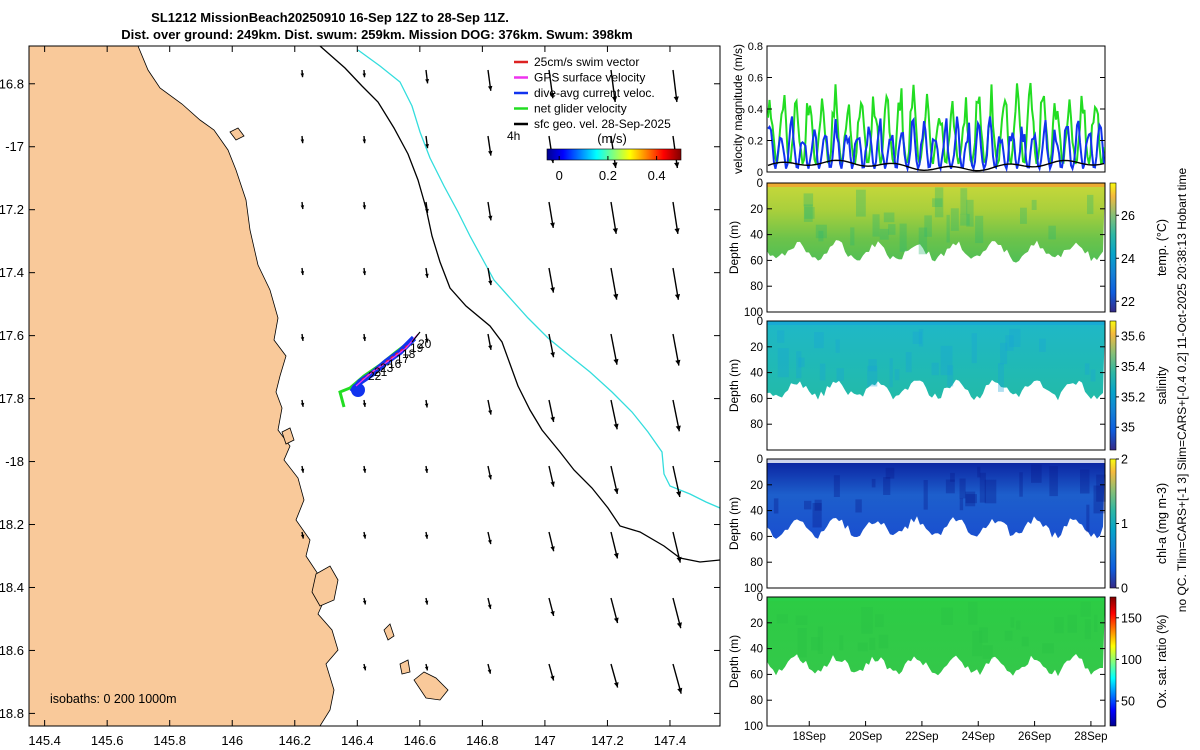  Describe the element at coordinates (670, 740) in the screenshot. I see `map-xtick-label: 147.4` at that location.